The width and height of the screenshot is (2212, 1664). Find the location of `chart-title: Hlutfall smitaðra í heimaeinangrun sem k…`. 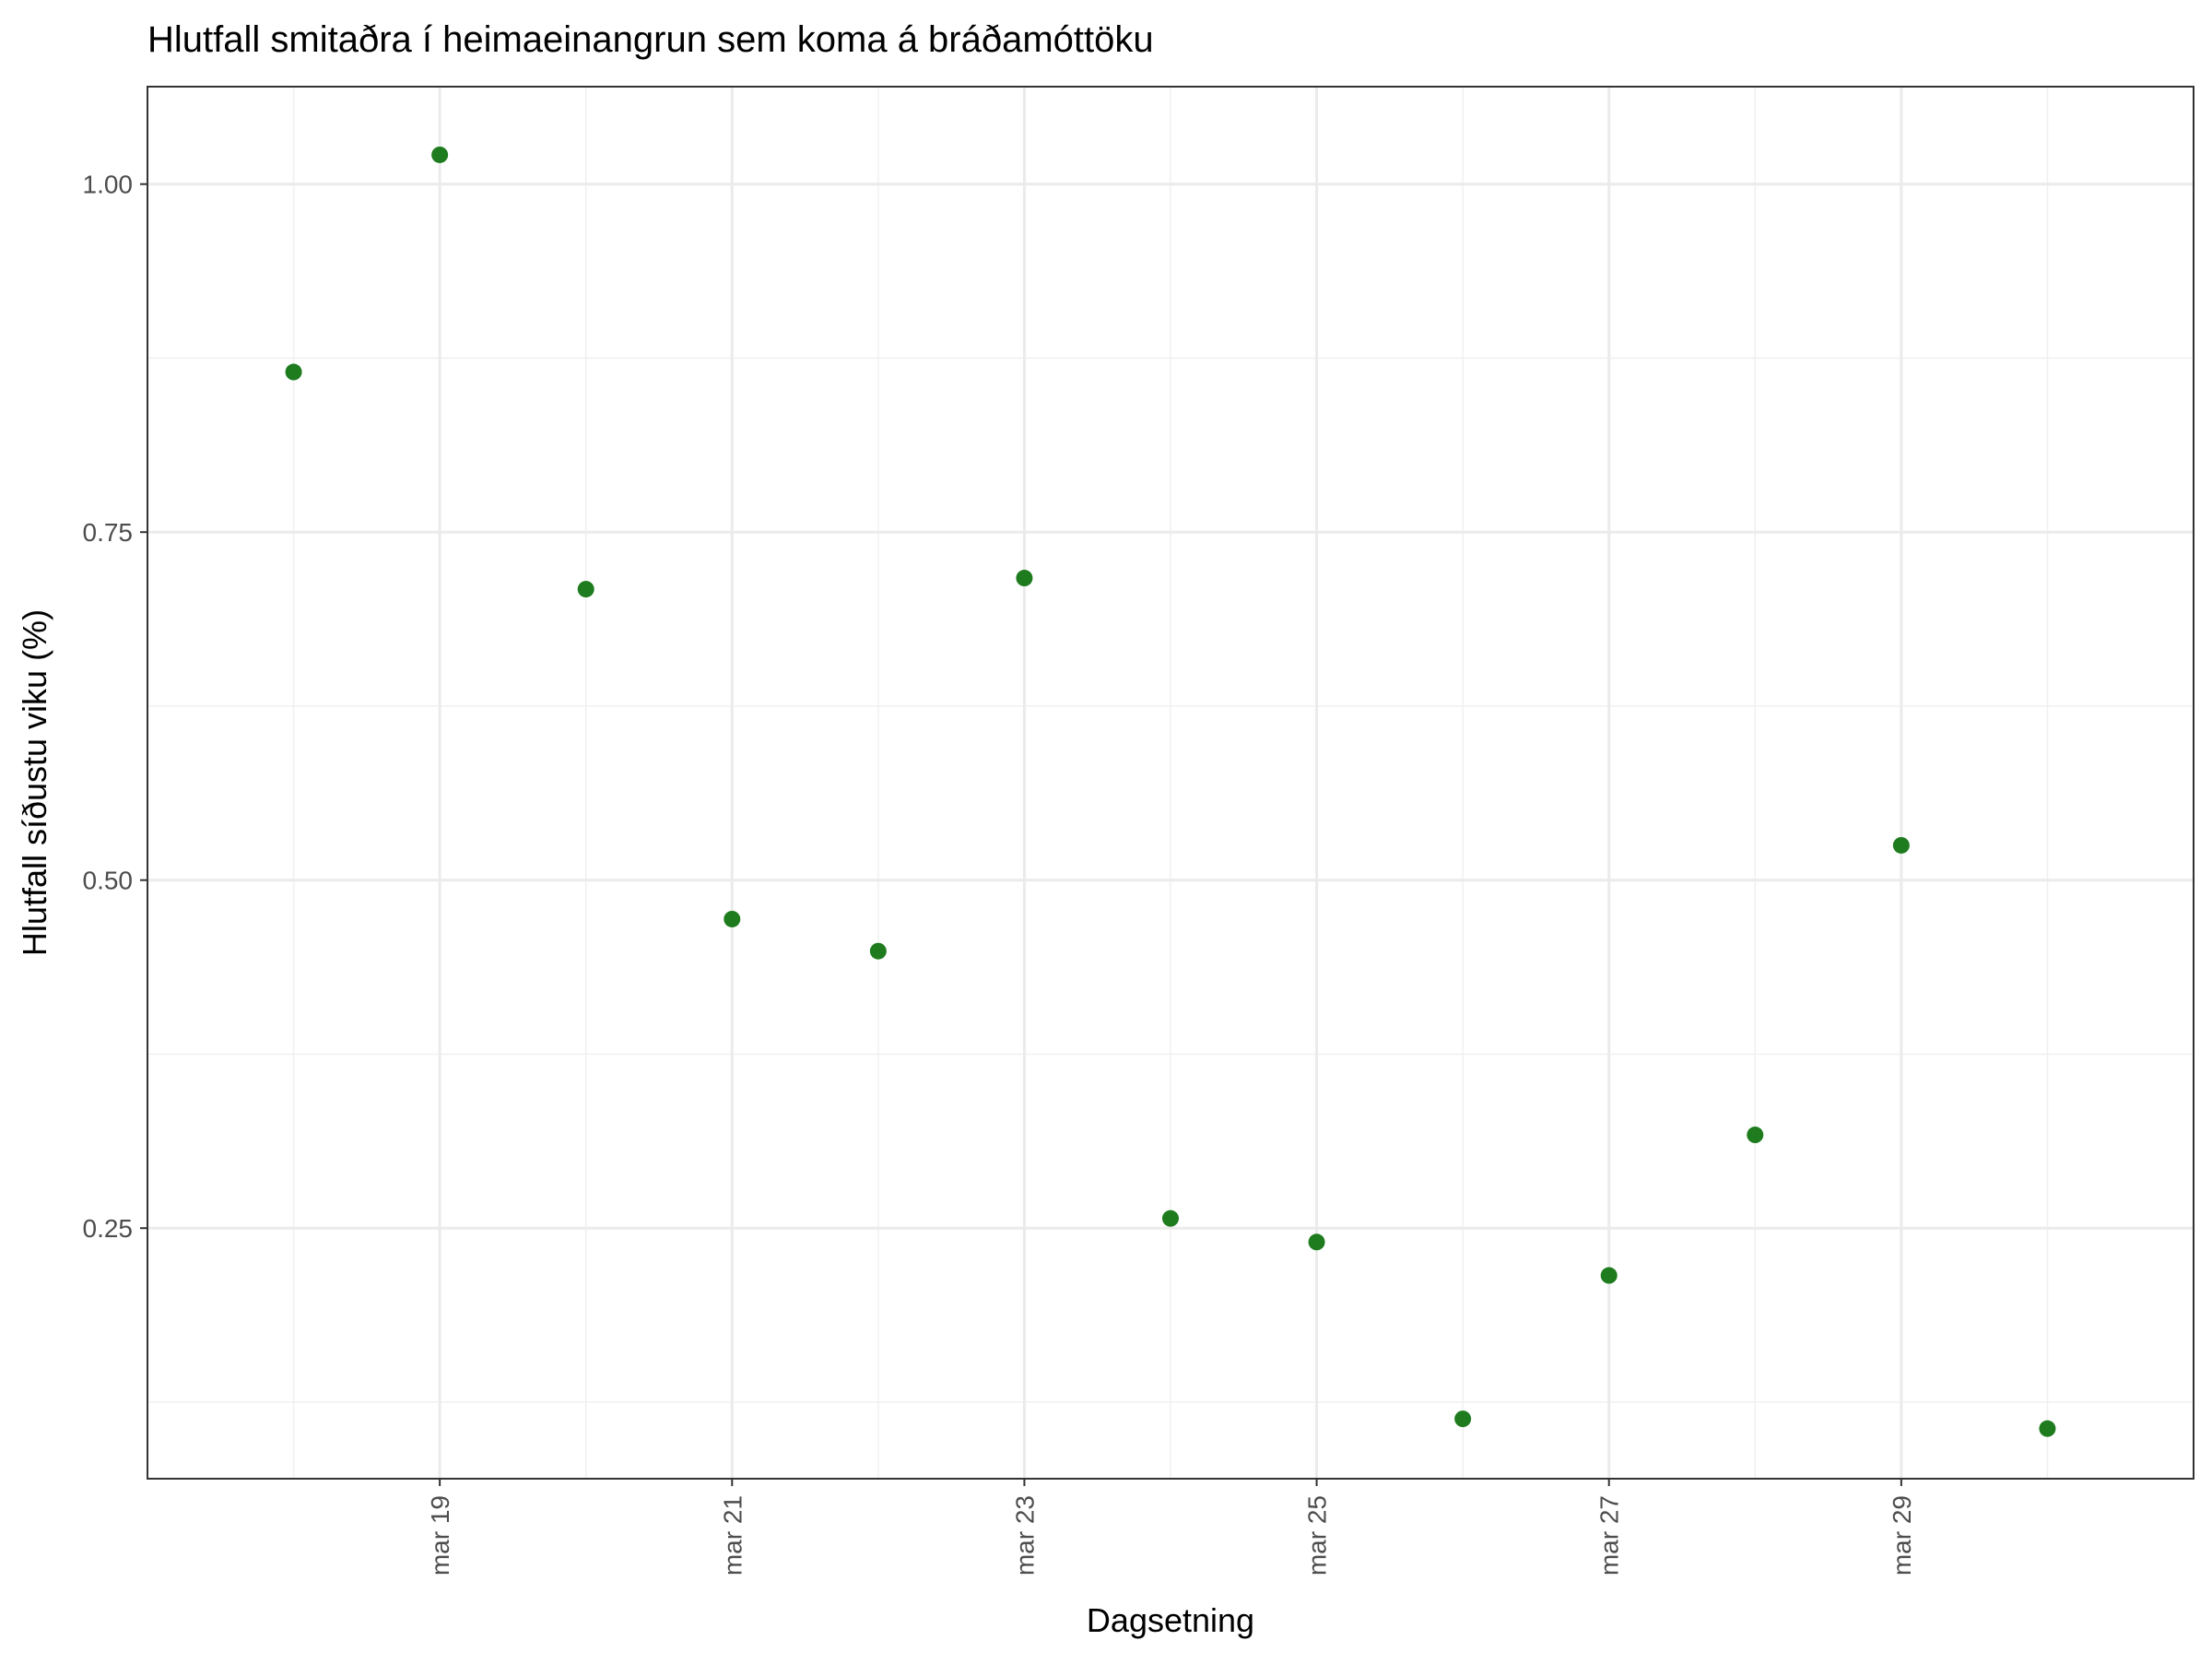

chart-title: Hlutfall smitaðra í heimaeinangrun sem k… is located at coordinates (650, 39).